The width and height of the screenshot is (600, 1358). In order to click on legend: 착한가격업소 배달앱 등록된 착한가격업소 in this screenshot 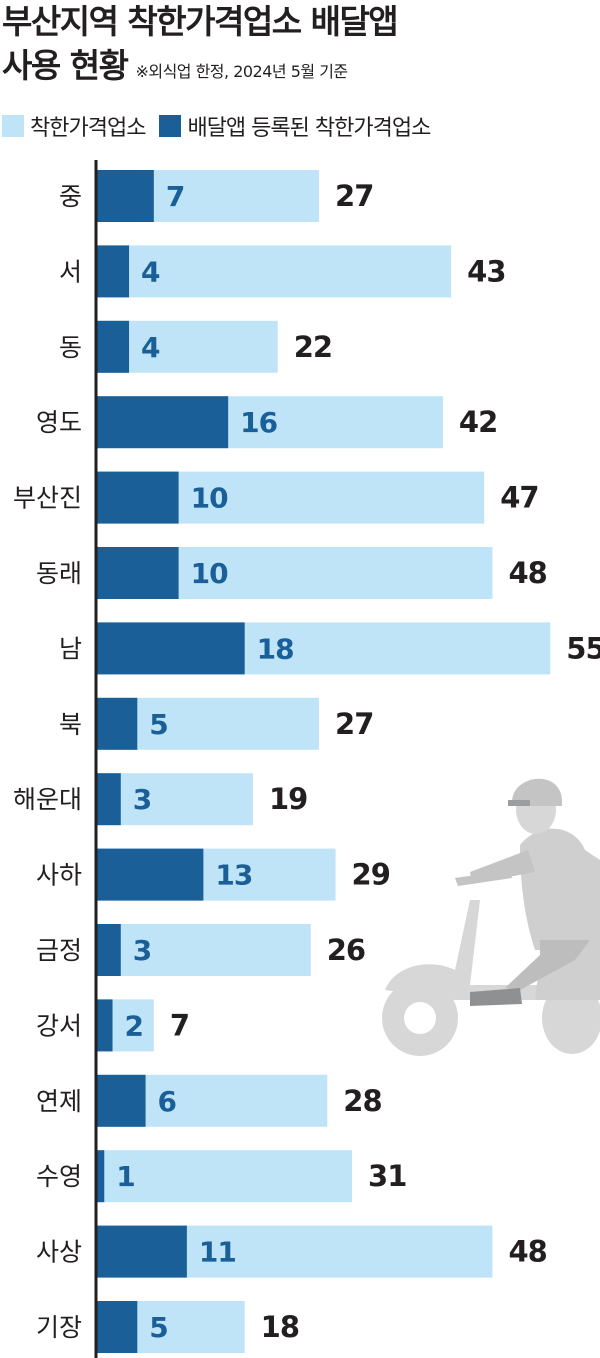, I will do `click(301, 126)`.